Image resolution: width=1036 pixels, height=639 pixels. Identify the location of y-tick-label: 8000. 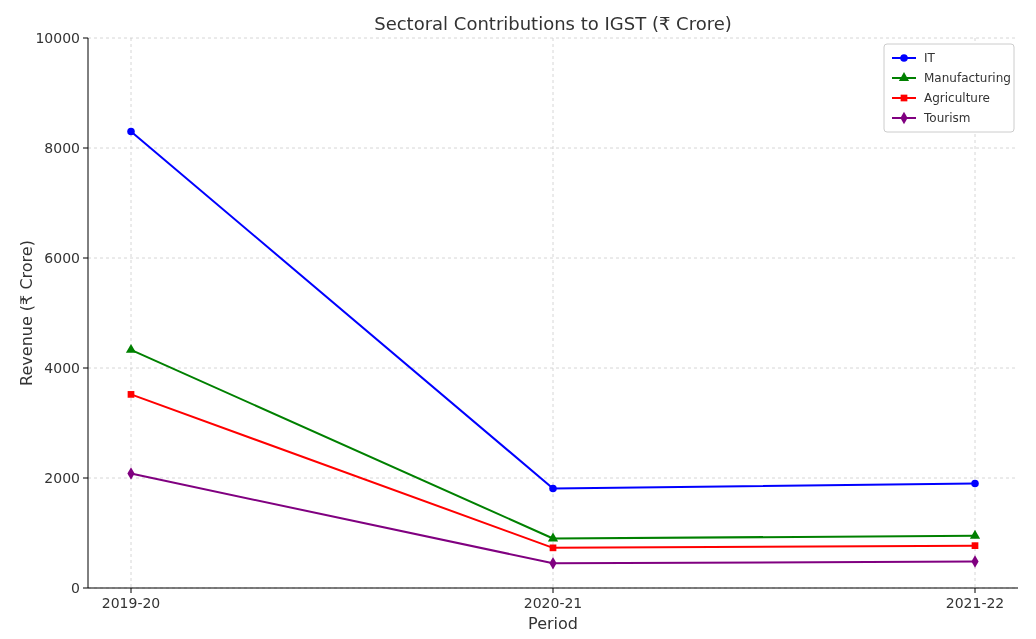
(62, 147).